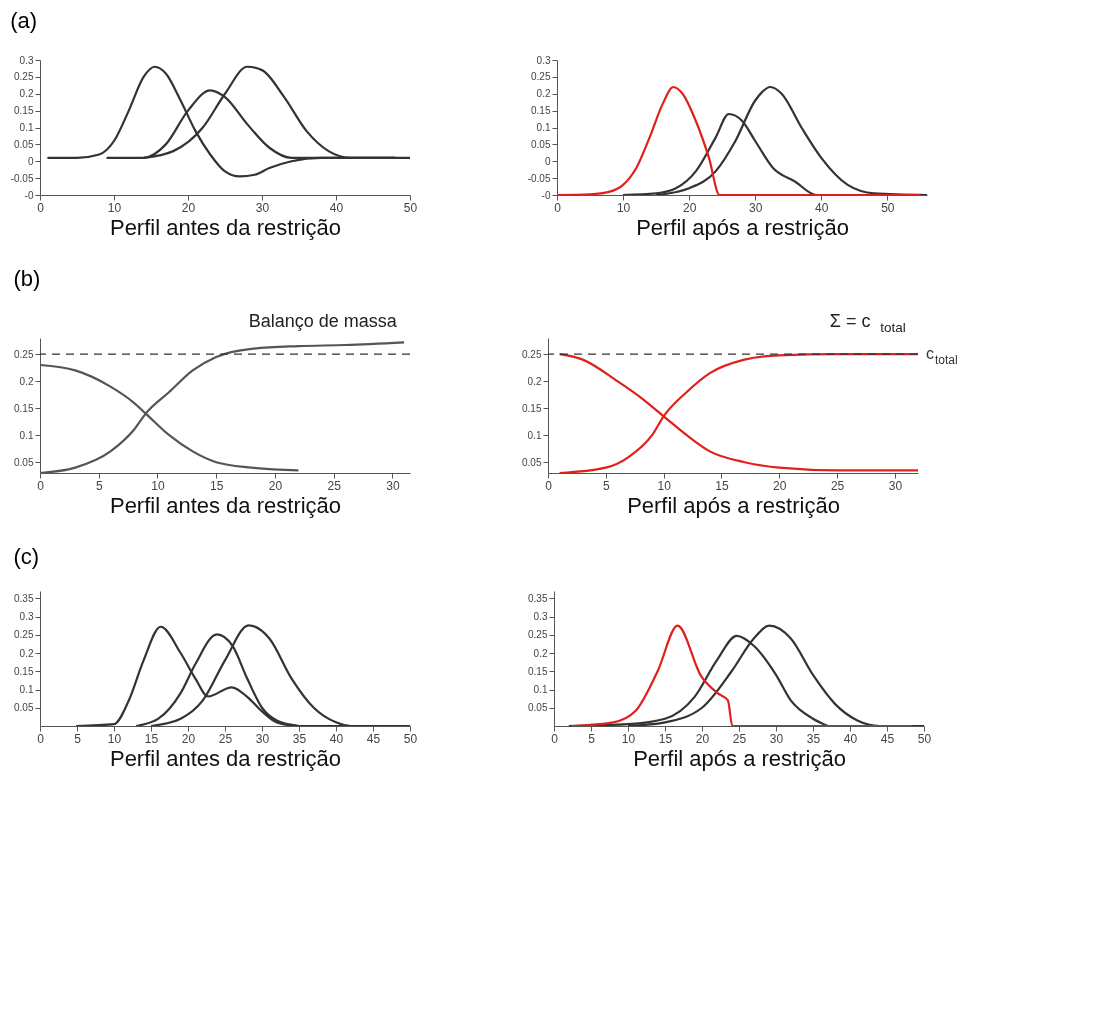 The height and width of the screenshot is (1036, 1096). I want to click on chart-title: (c), so click(26, 556).